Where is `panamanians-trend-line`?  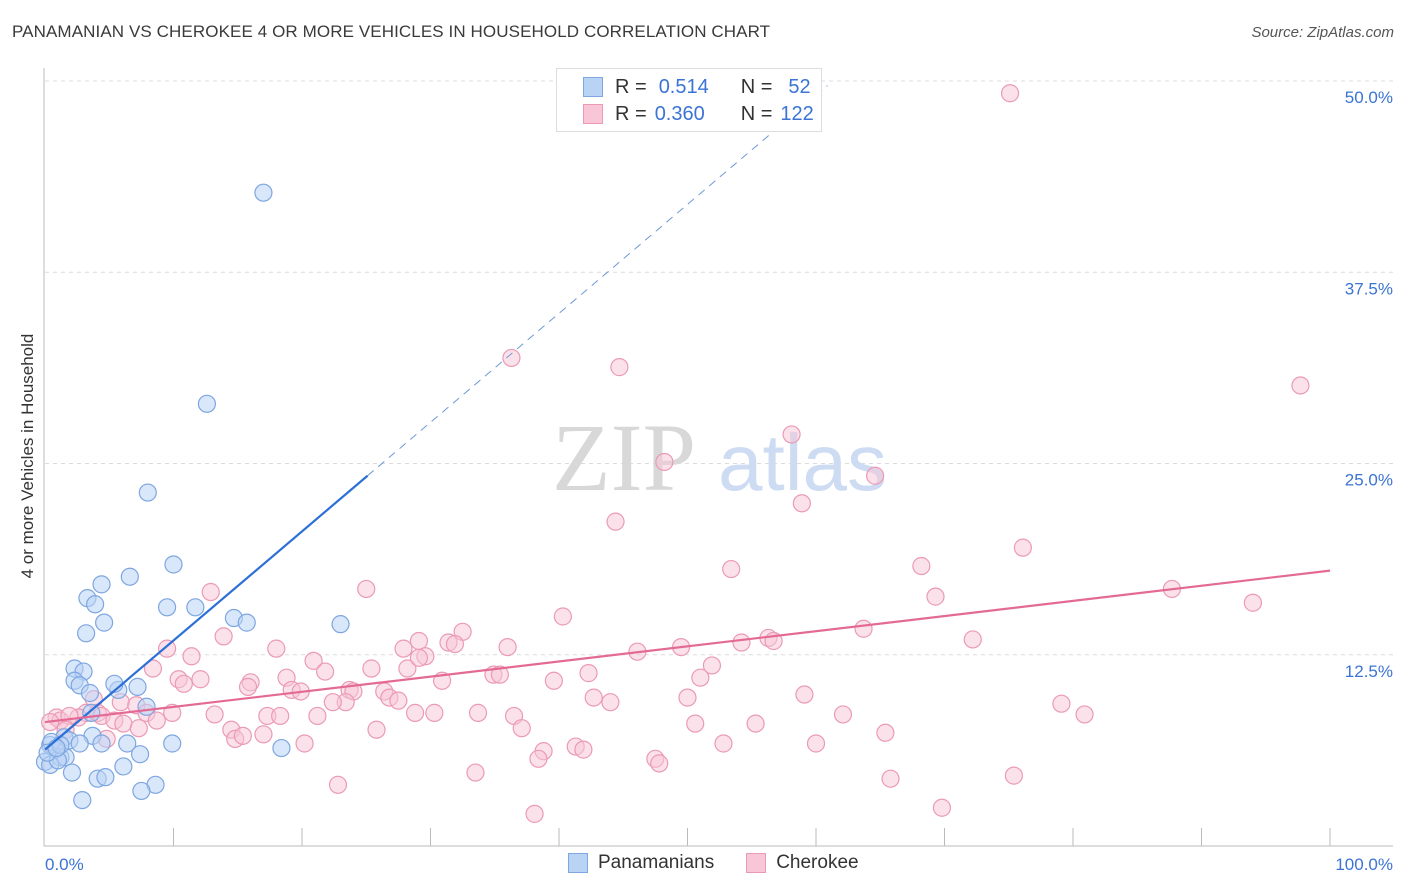 panamanians-trend-line is located at coordinates (206, 612).